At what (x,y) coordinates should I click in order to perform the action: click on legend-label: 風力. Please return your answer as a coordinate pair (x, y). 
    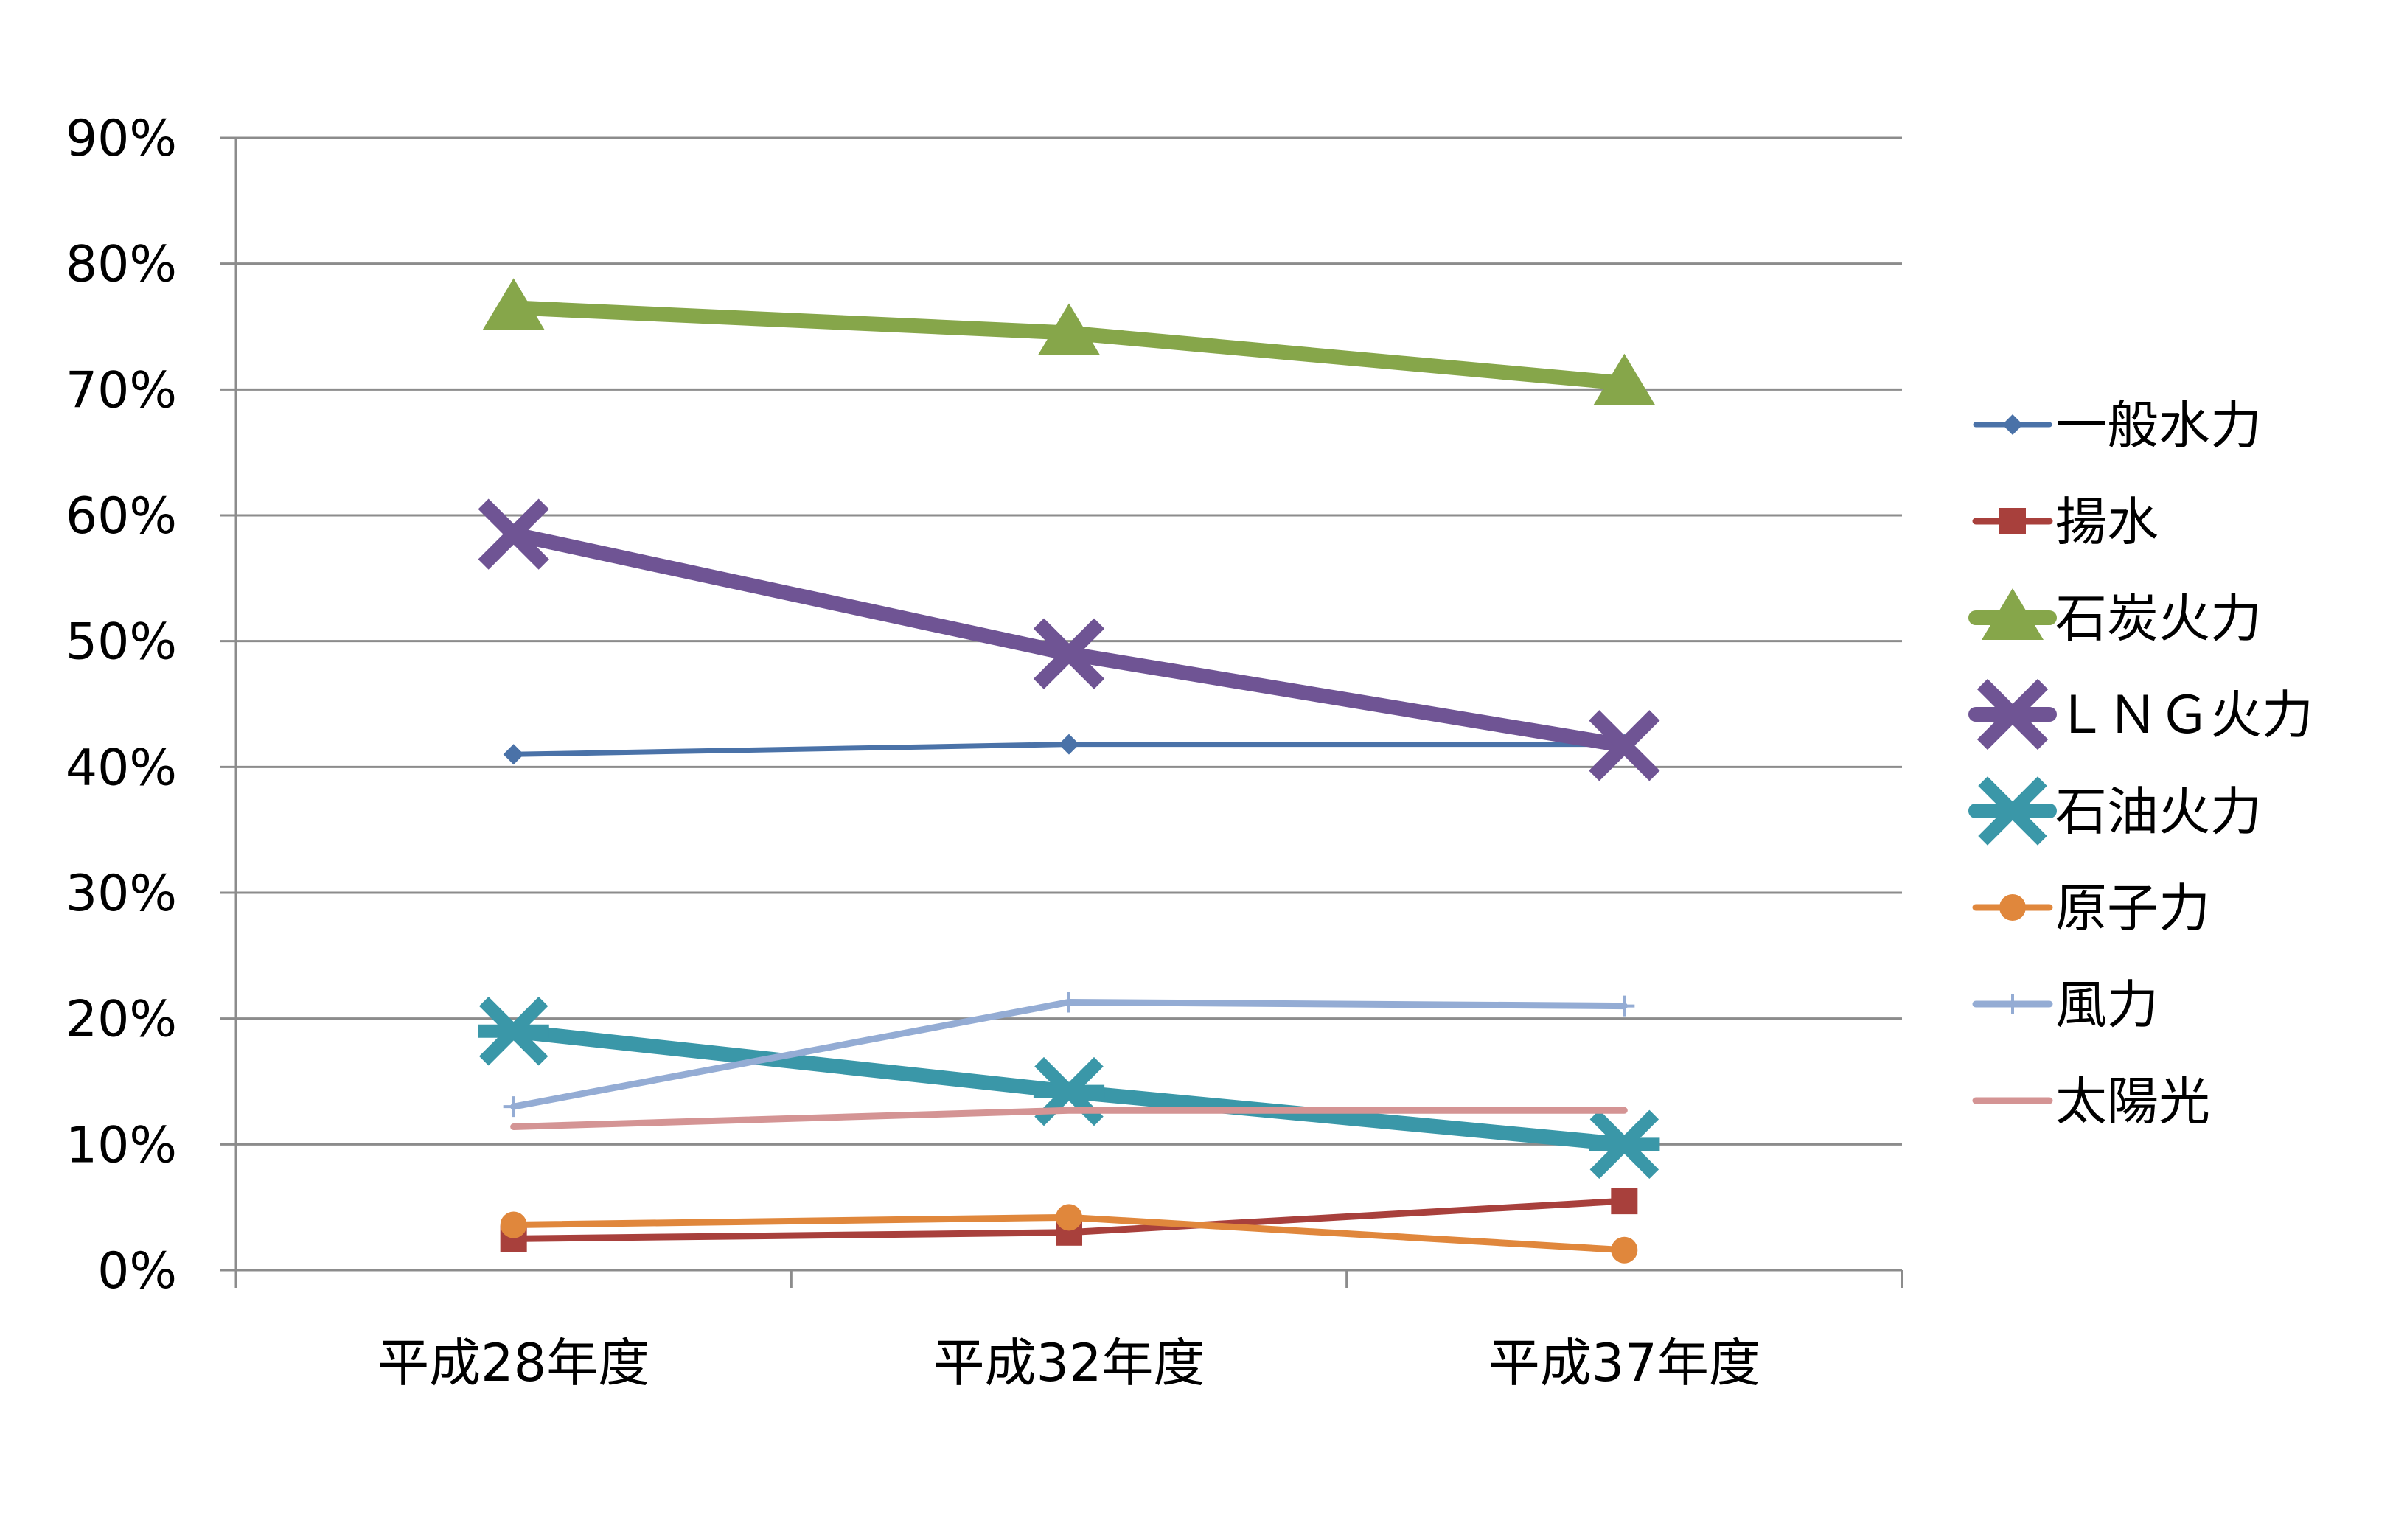
    Looking at the image, I should click on (2107, 1005).